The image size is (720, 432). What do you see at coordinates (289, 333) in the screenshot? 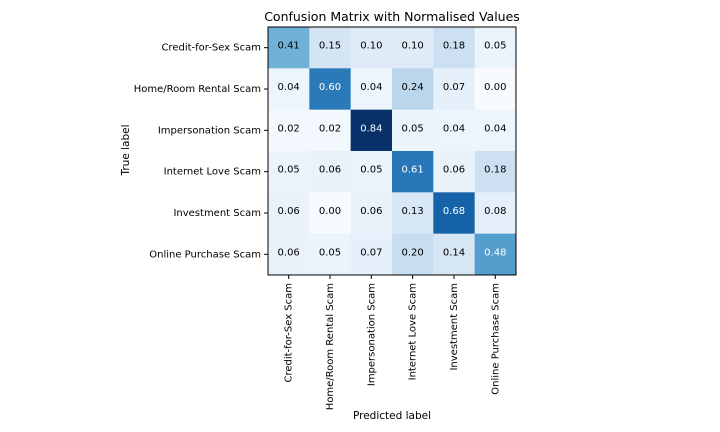
I see `x-tick-label: Credit-for-Sex Scam` at bounding box center [289, 333].